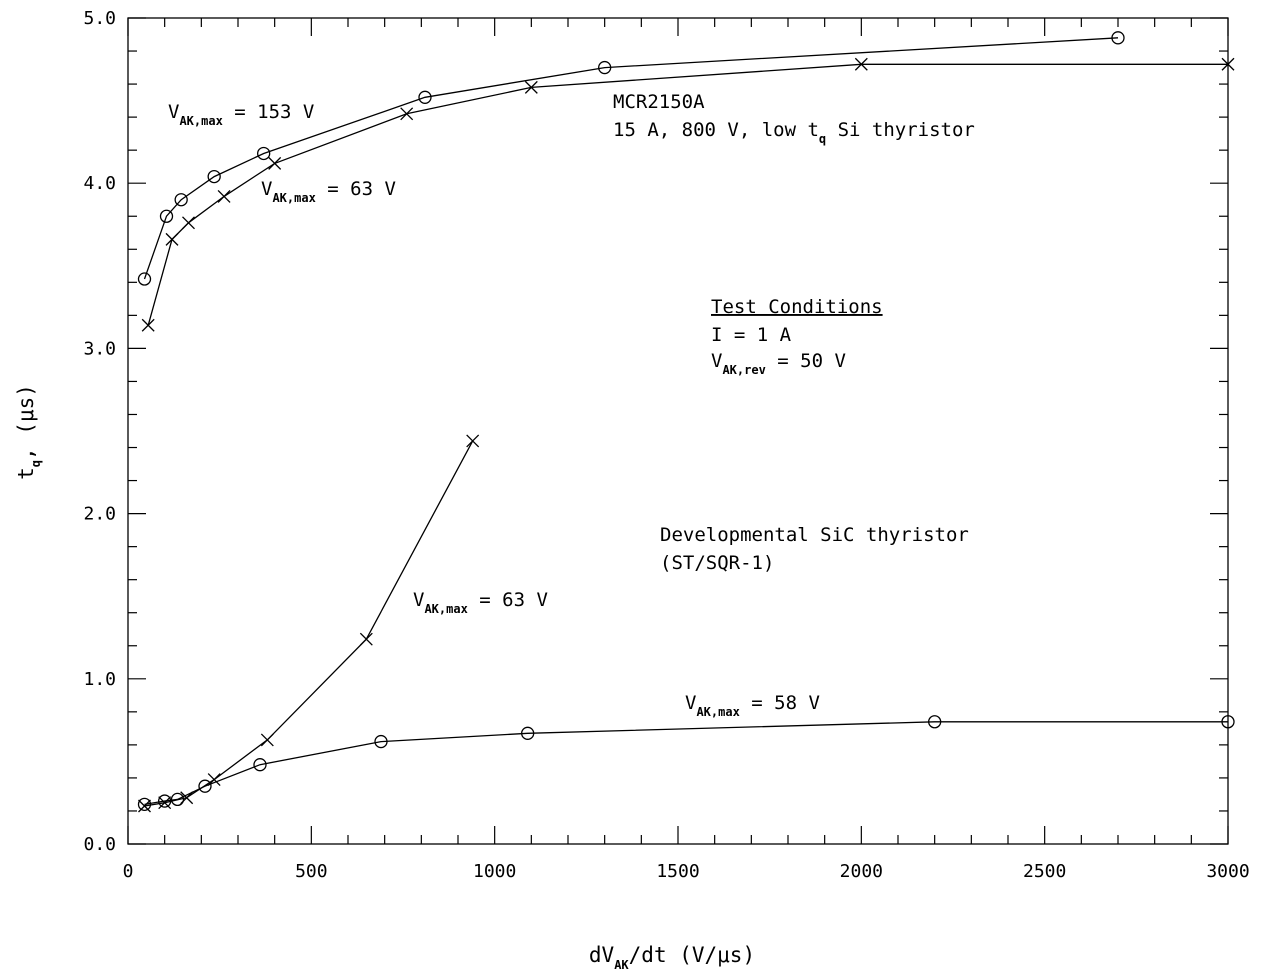 Image resolution: width=1266 pixels, height=972 pixels. I want to click on x-tick-label: 2000, so click(861, 871).